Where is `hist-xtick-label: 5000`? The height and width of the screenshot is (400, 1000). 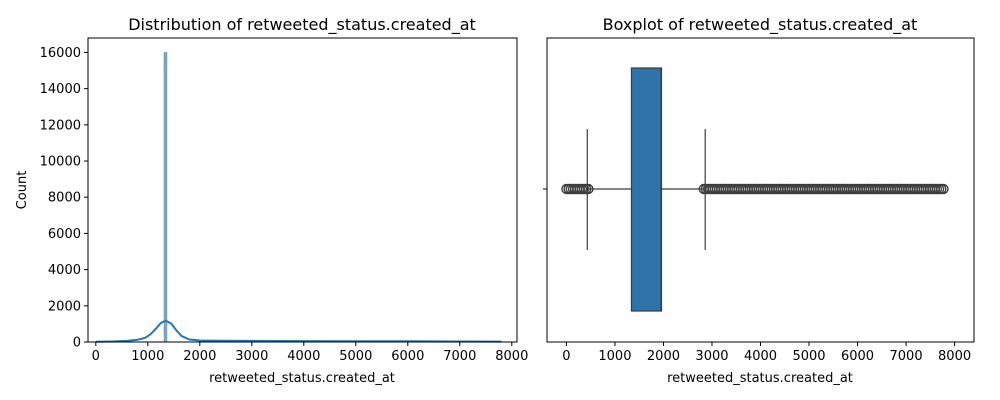
hist-xtick-label: 5000 is located at coordinates (355, 356).